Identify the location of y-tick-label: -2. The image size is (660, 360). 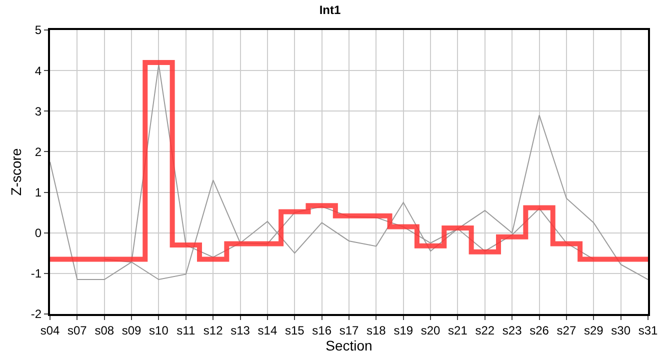
(36, 314).